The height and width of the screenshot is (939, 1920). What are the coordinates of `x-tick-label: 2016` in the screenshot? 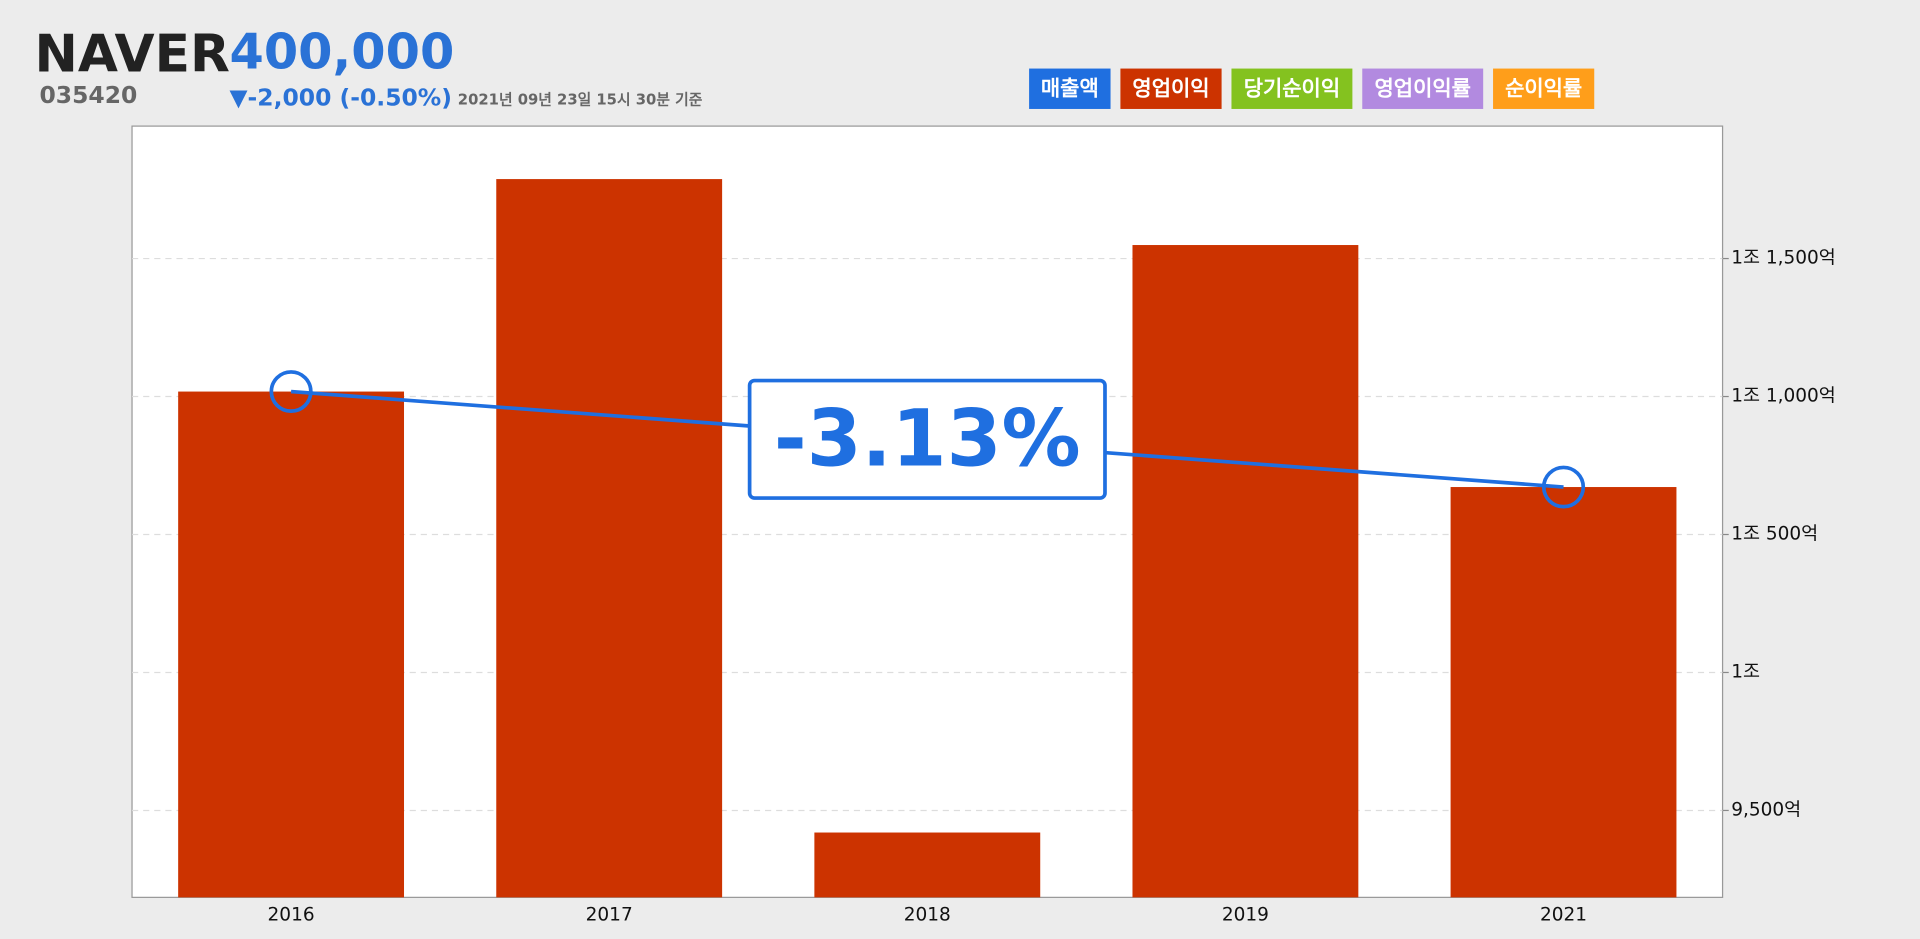 It's located at (291, 915).